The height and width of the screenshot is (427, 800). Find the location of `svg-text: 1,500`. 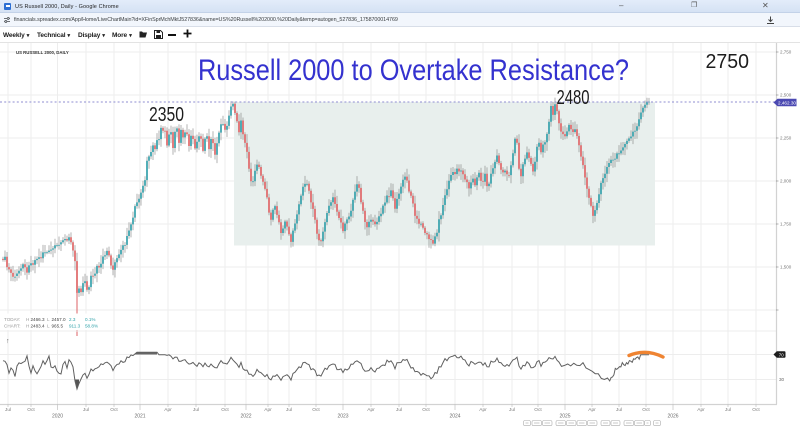

svg-text: 1,500 is located at coordinates (786, 267).